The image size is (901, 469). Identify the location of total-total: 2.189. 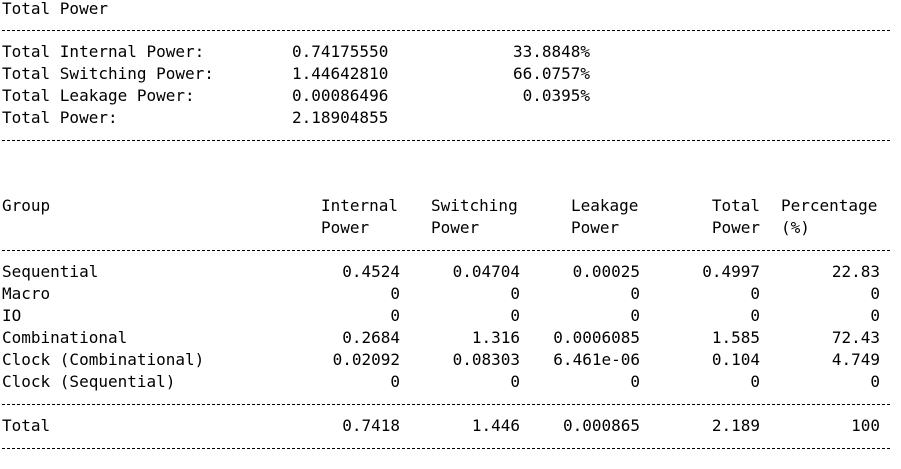
(735, 425).